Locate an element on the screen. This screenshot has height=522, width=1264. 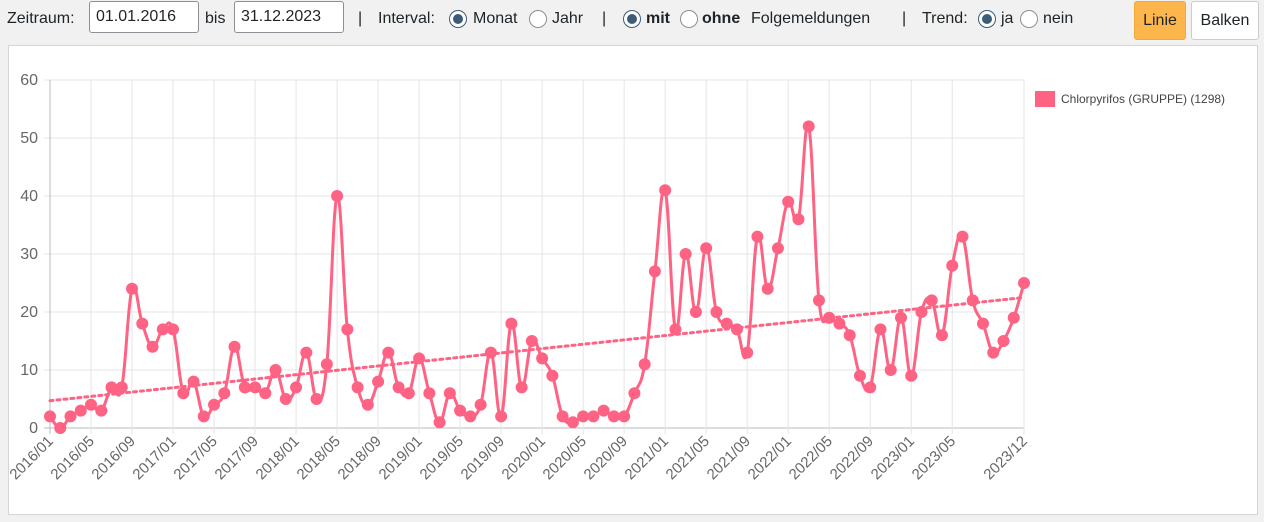
date-to-input: 31.12.2023 is located at coordinates (289, 17).